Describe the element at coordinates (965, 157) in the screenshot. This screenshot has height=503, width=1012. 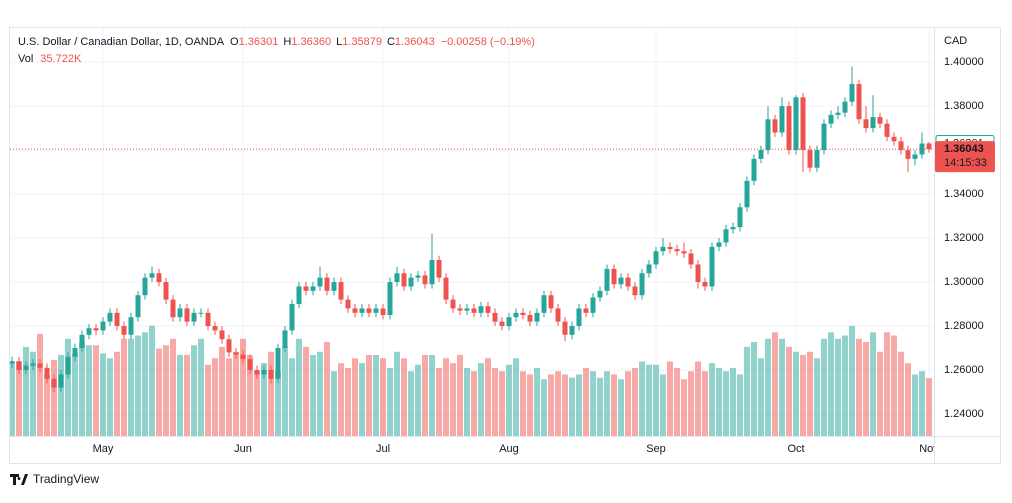
I see `last-price-tag` at that location.